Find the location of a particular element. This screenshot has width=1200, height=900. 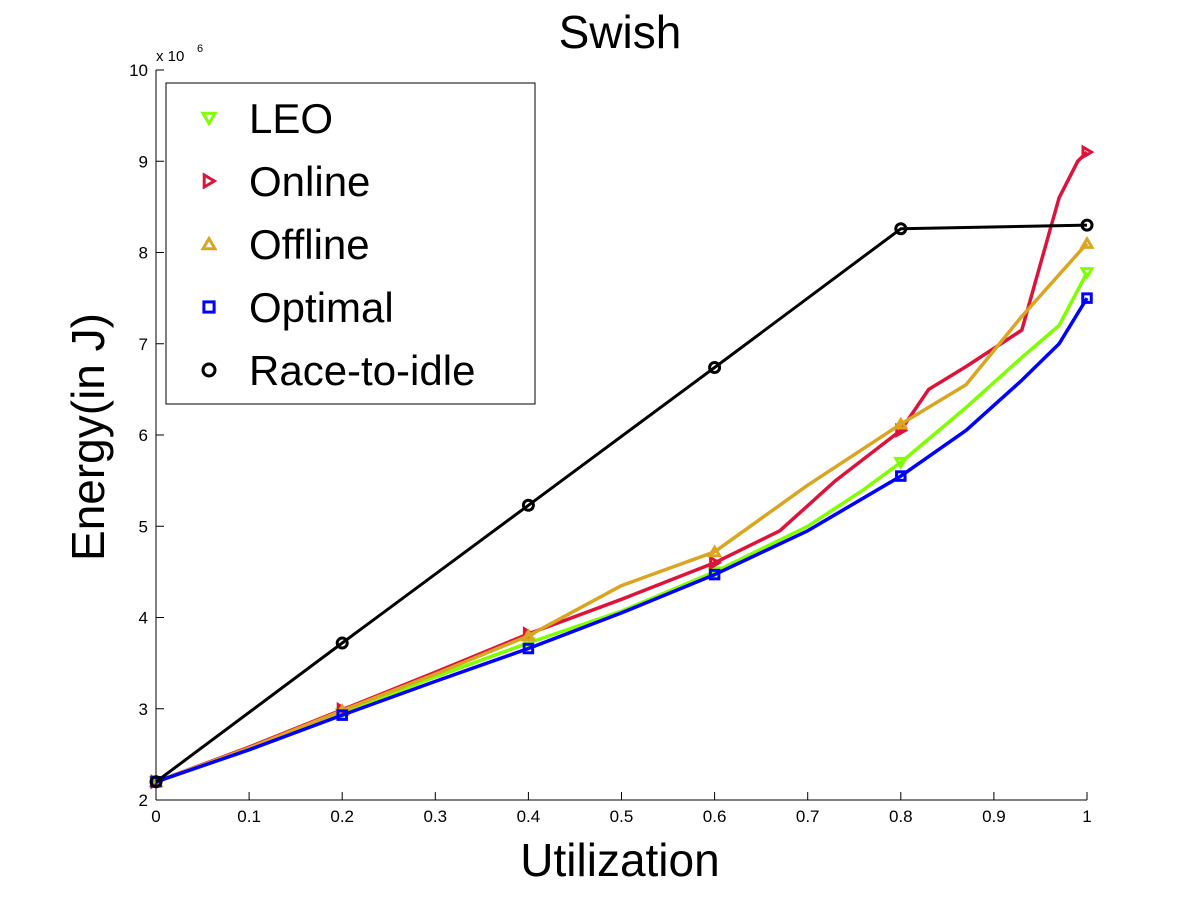

legend-label: Offline is located at coordinates (309, 244).